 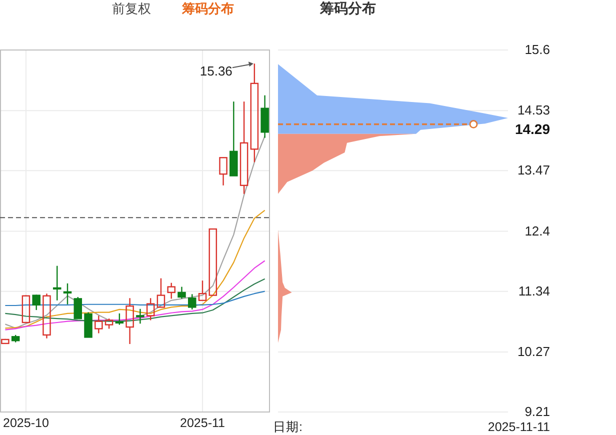 What do you see at coordinates (537, 49) in the screenshot?
I see `y-tick-label: 15.6` at bounding box center [537, 49].